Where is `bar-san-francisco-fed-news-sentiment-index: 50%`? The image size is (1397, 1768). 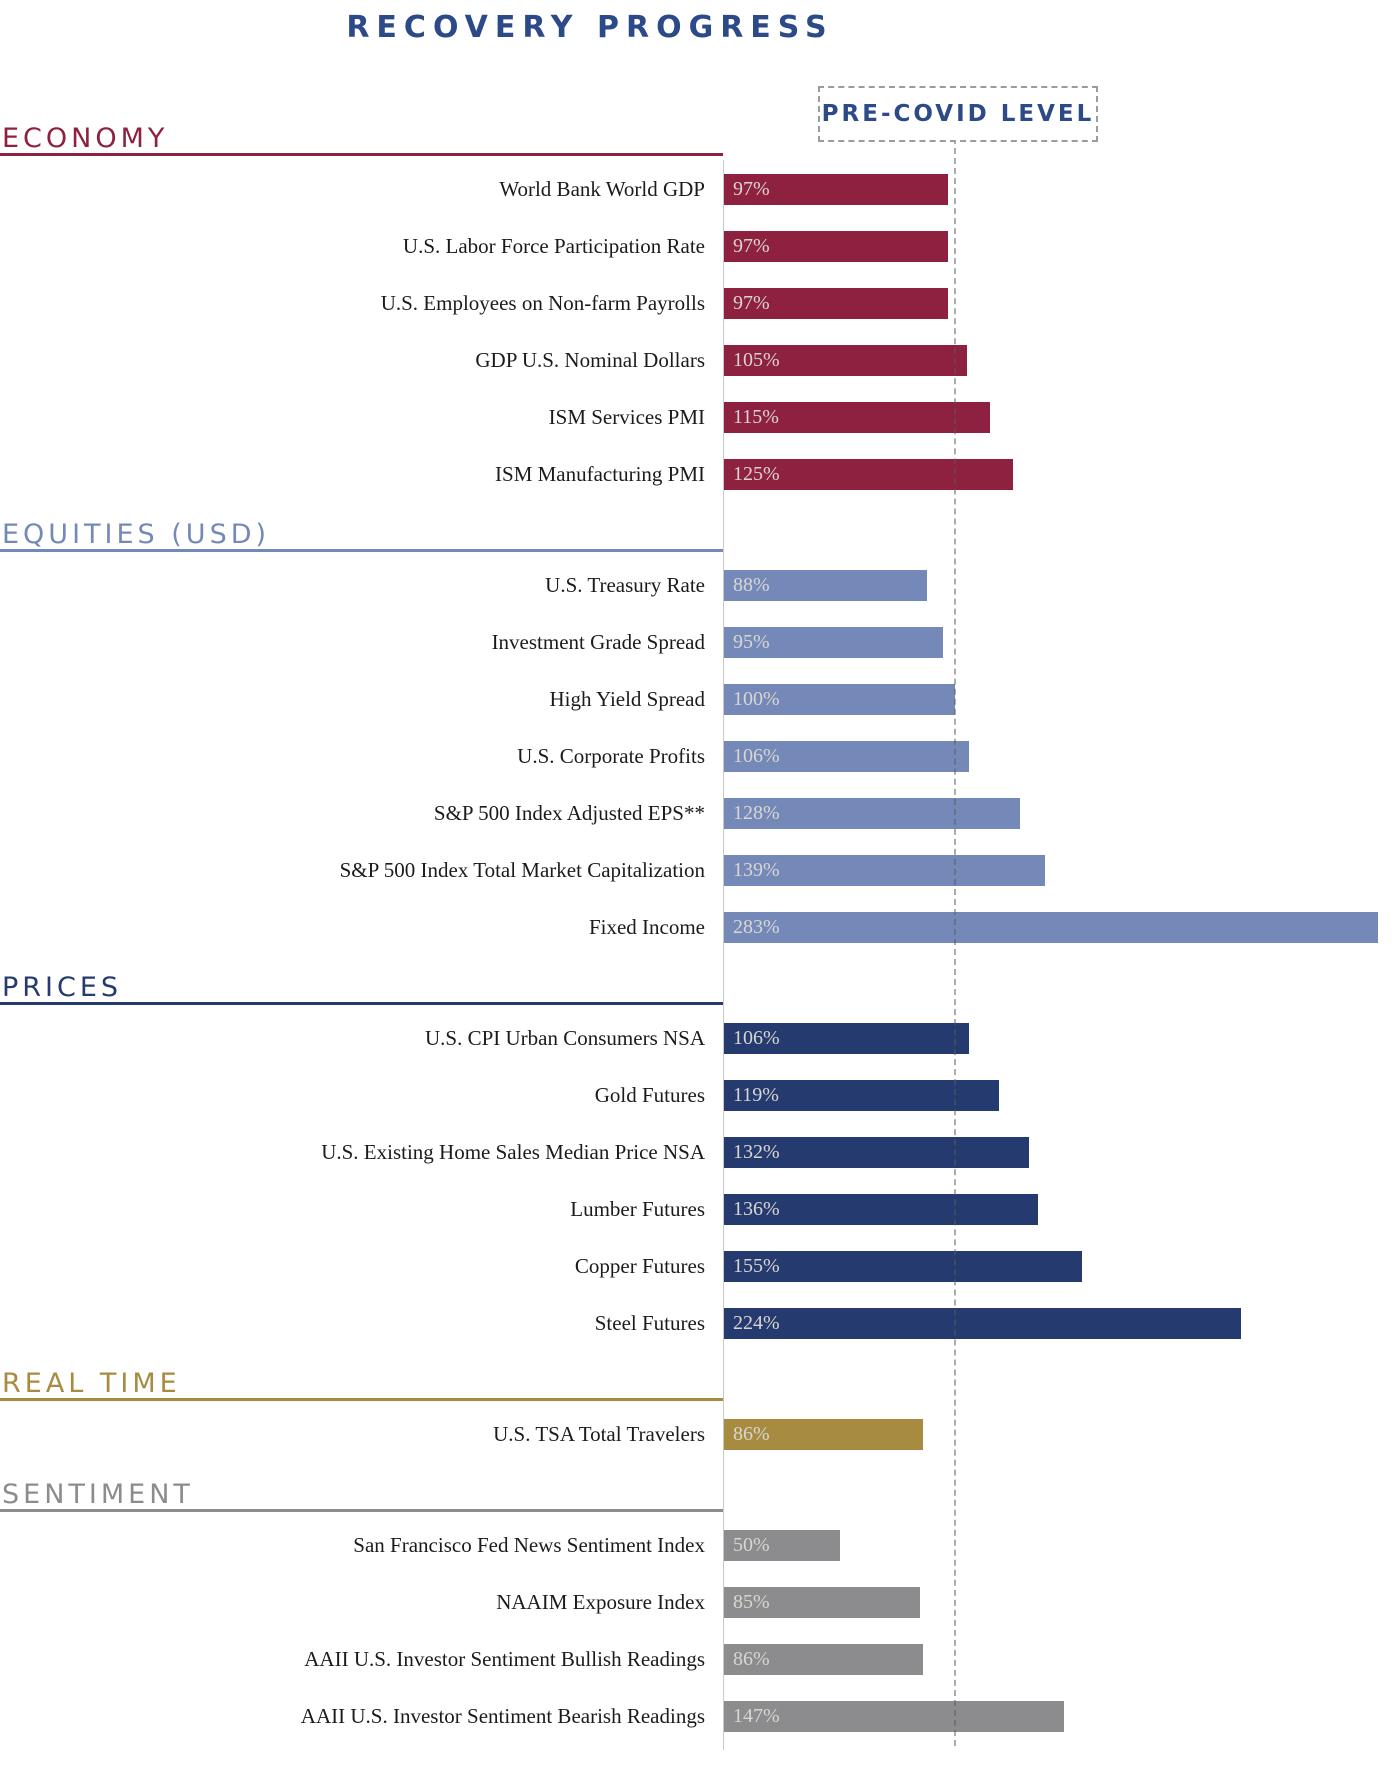
bar-san-francisco-fed-news-sentiment-index: 50% is located at coordinates (782, 1545).